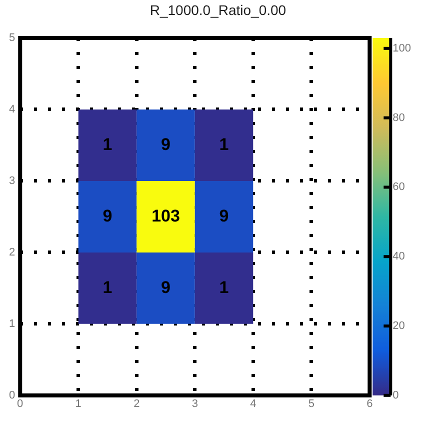 The image size is (436, 425). What do you see at coordinates (398, 256) in the screenshot?
I see `color-bar-label: 40` at bounding box center [398, 256].